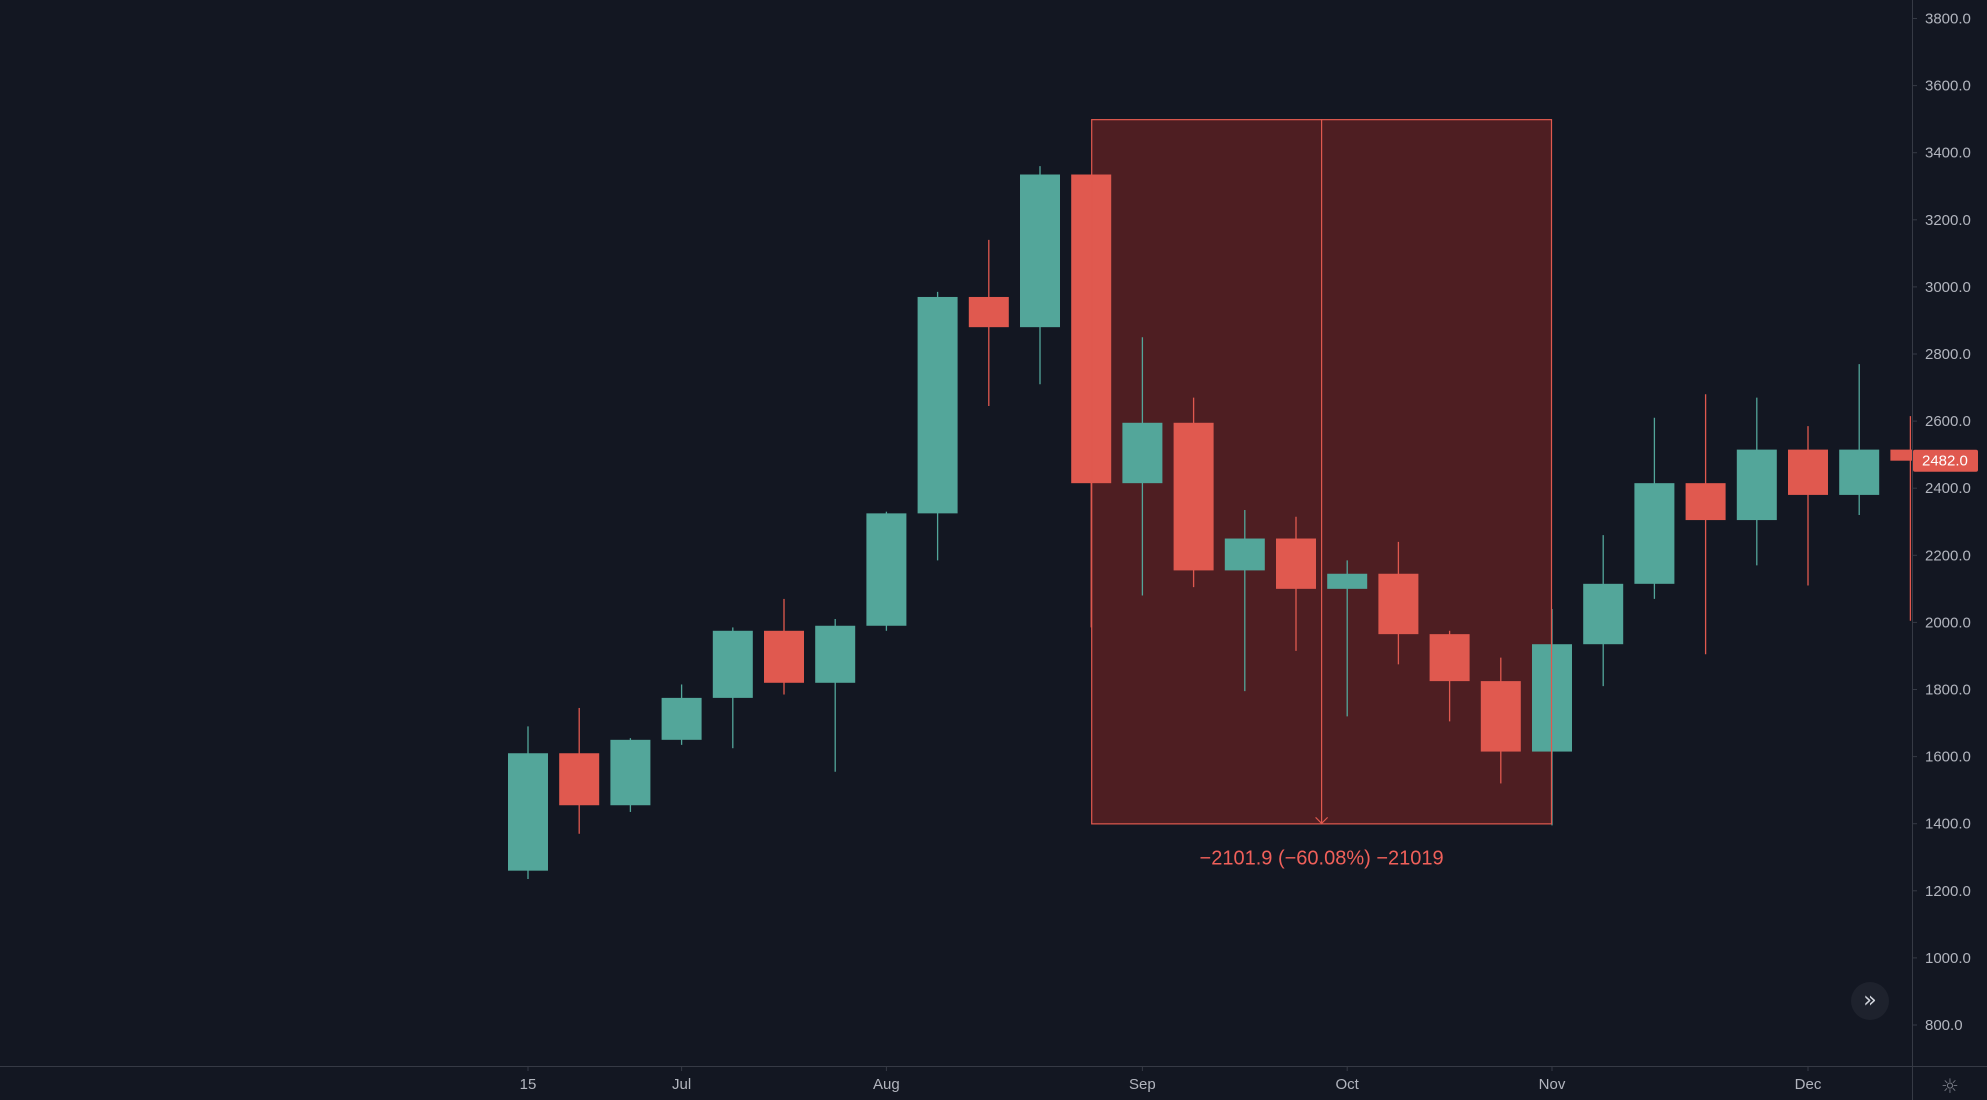  Describe the element at coordinates (1348, 1084) in the screenshot. I see `time-tick-label: Oct` at that location.